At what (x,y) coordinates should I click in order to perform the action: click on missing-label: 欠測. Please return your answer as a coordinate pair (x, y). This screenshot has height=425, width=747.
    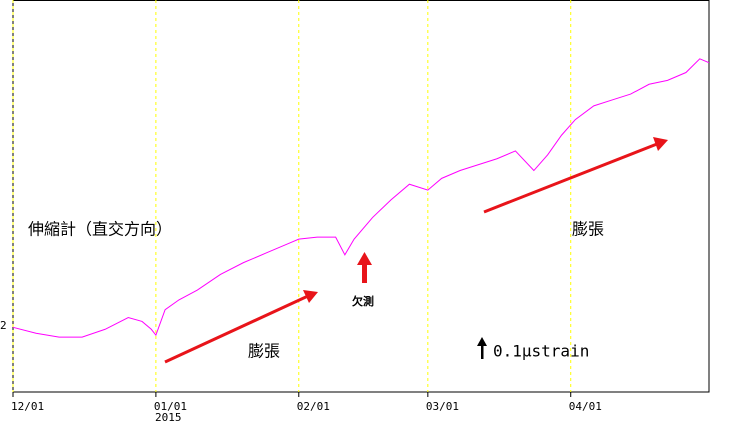
    Looking at the image, I should click on (363, 301).